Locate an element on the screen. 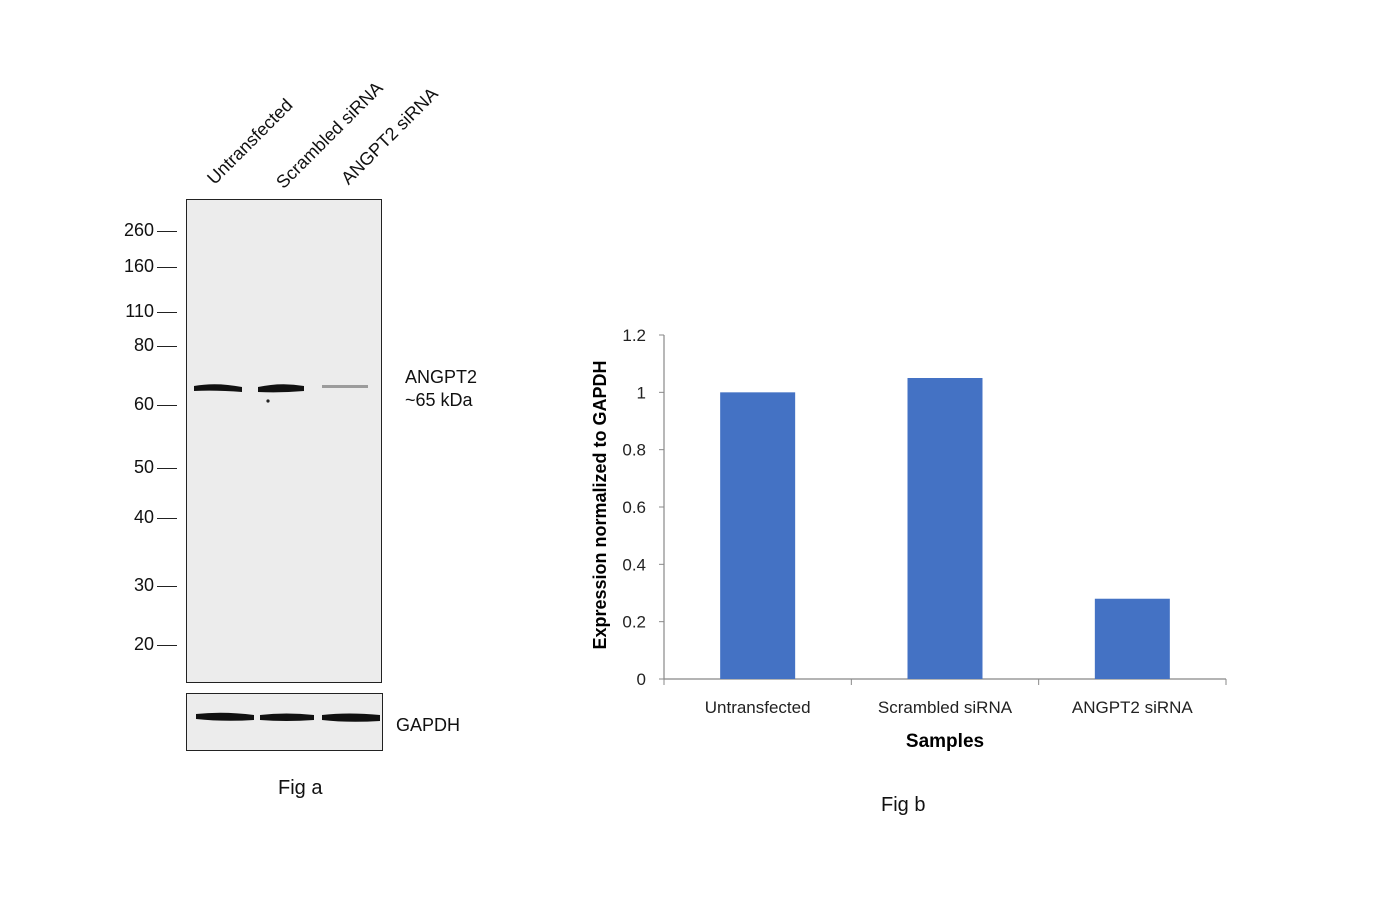 Image resolution: width=1392 pixels, height=912 pixels. x-tick-label: Scrambled siRNA is located at coordinates (945, 707).